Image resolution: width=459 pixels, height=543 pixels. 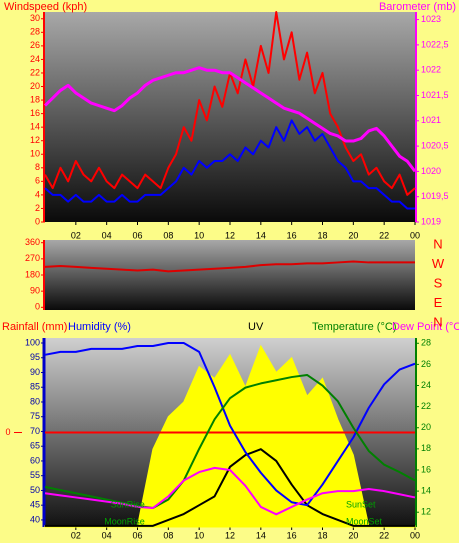 What do you see at coordinates (35, 86) in the screenshot?
I see `y-tick-label: 20` at bounding box center [35, 86].